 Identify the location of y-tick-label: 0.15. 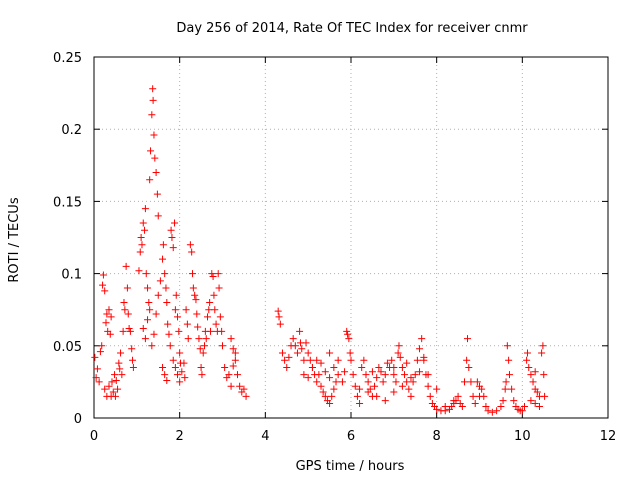
(67, 202).